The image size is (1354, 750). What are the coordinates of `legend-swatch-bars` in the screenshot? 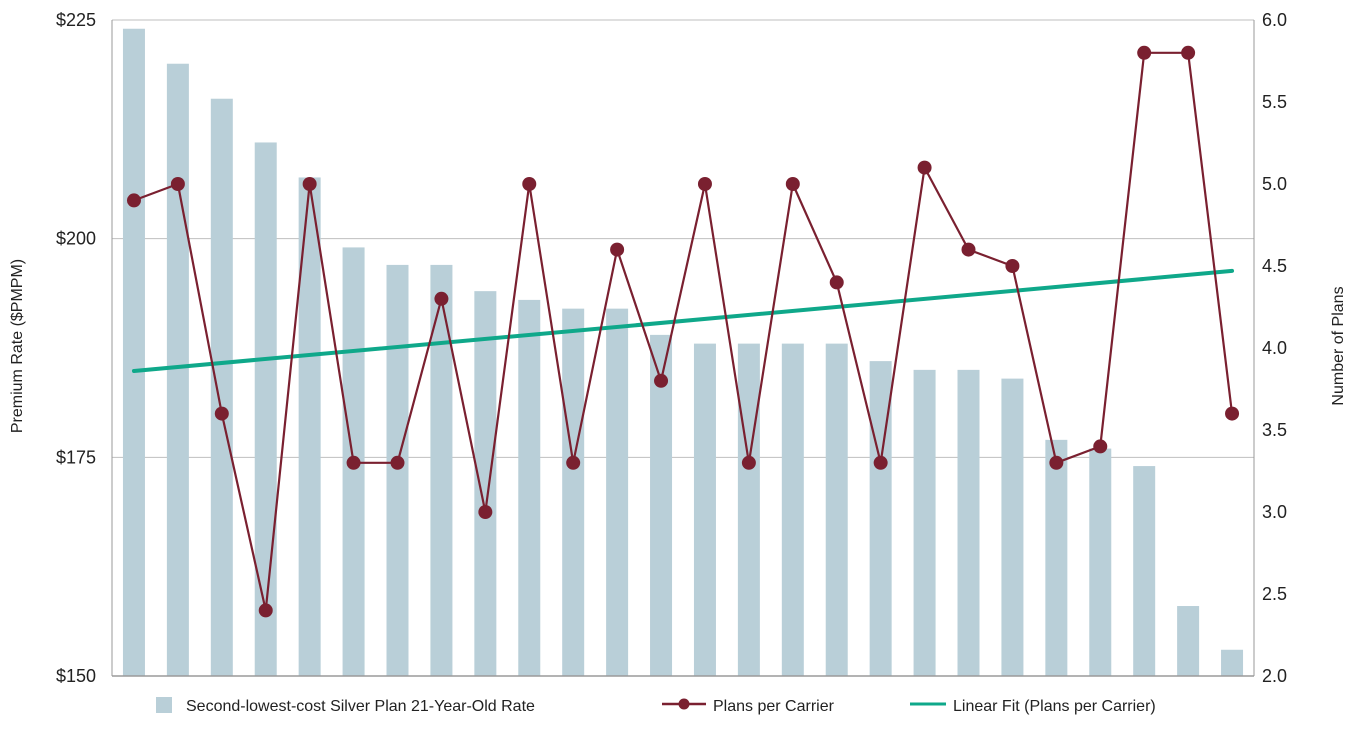 It's located at (164, 705).